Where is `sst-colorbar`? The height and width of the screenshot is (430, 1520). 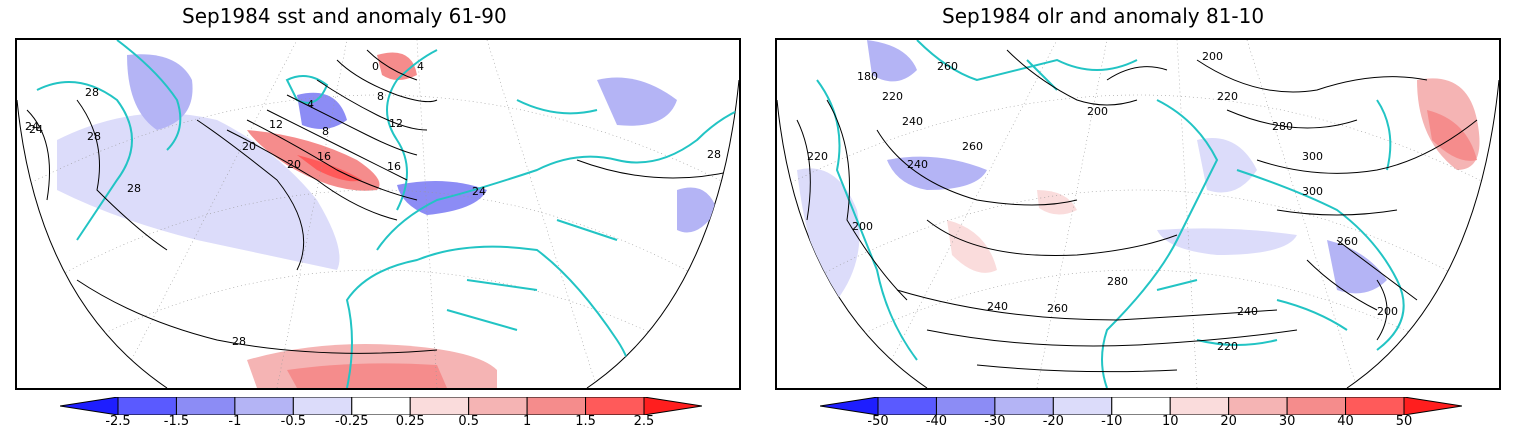 sst-colorbar is located at coordinates (381, 406).